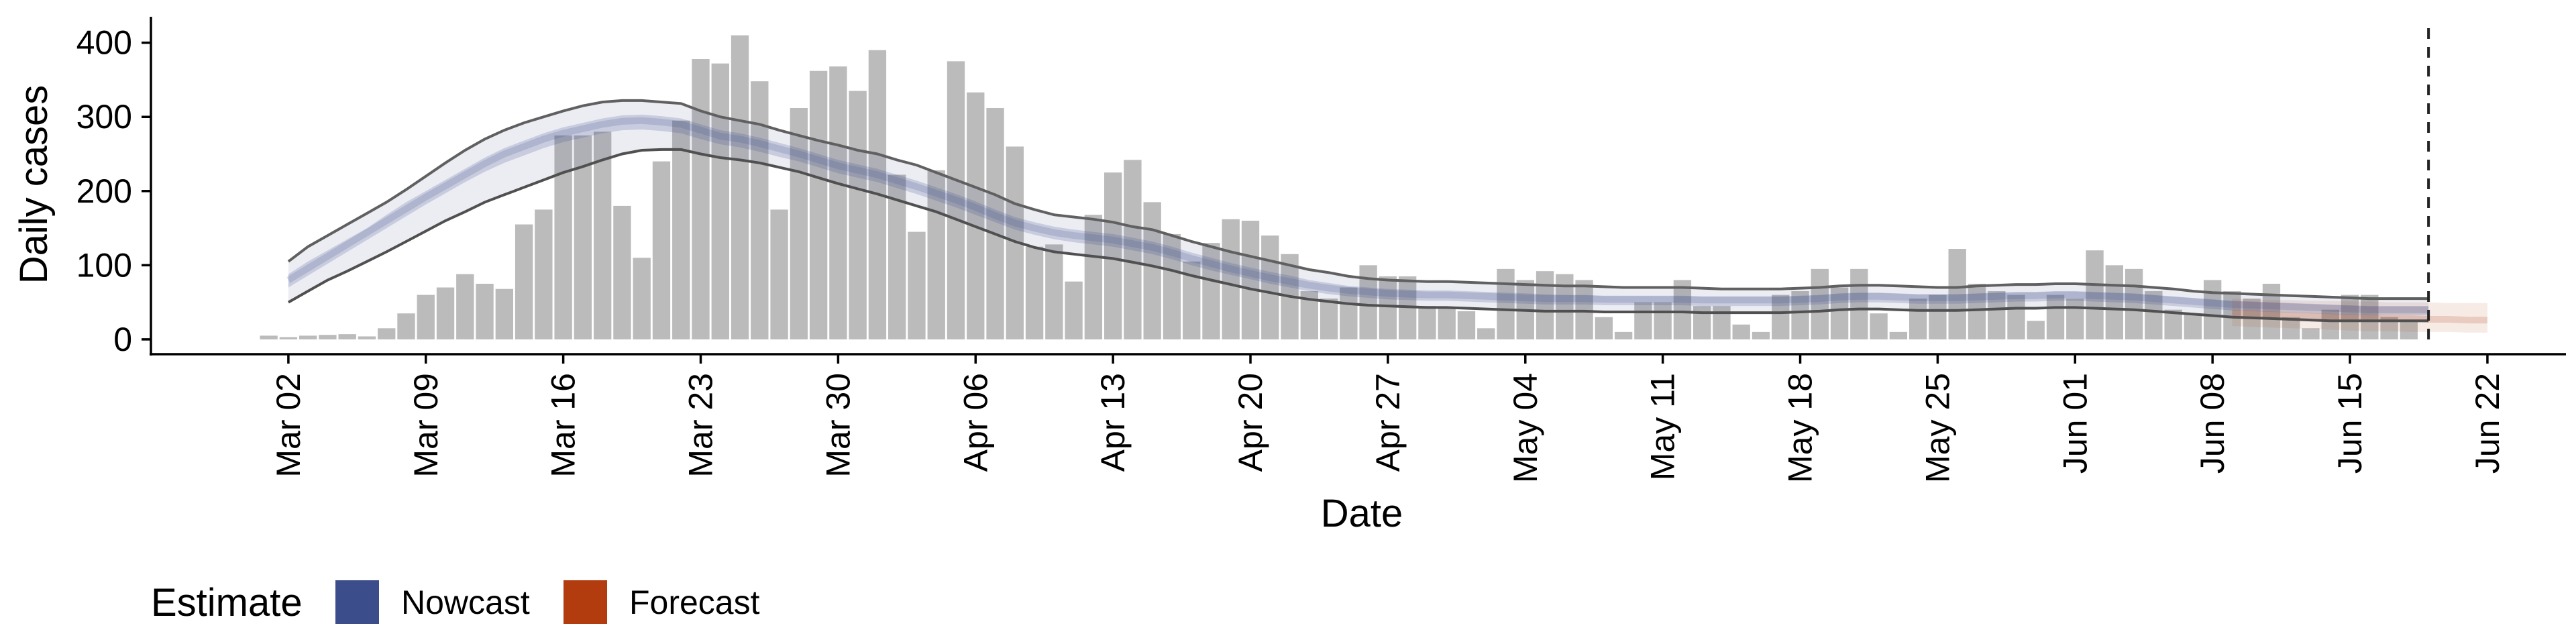 The image size is (2576, 644). I want to click on x-tick-label: Apr 06, so click(975, 422).